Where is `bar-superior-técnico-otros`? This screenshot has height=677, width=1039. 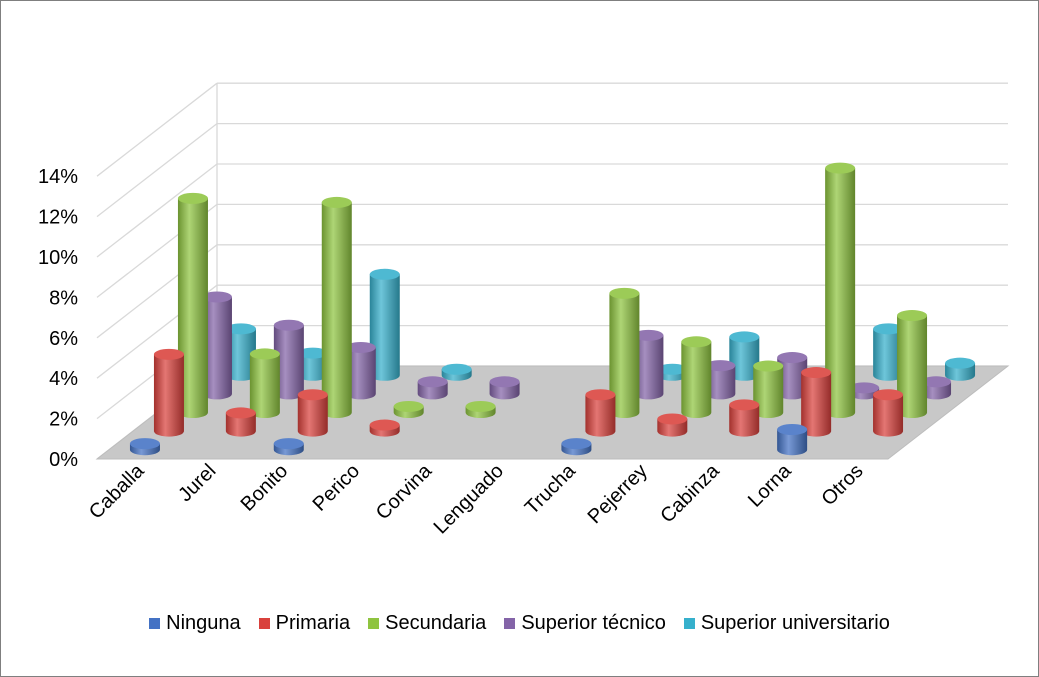 bar-superior-técnico-otros is located at coordinates (936, 388).